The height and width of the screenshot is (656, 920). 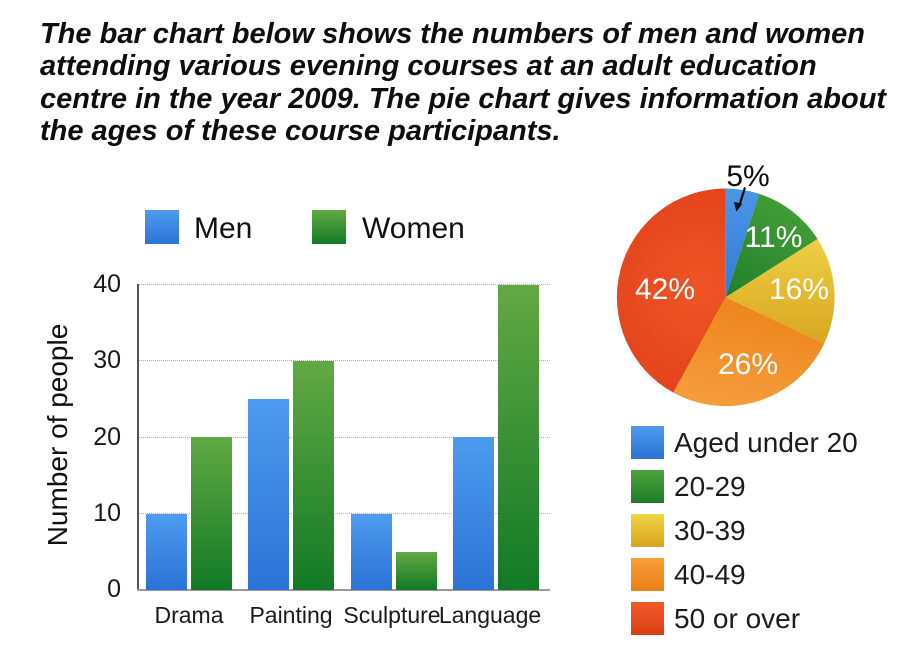 What do you see at coordinates (748, 364) in the screenshot?
I see `svg-text: 26%` at bounding box center [748, 364].